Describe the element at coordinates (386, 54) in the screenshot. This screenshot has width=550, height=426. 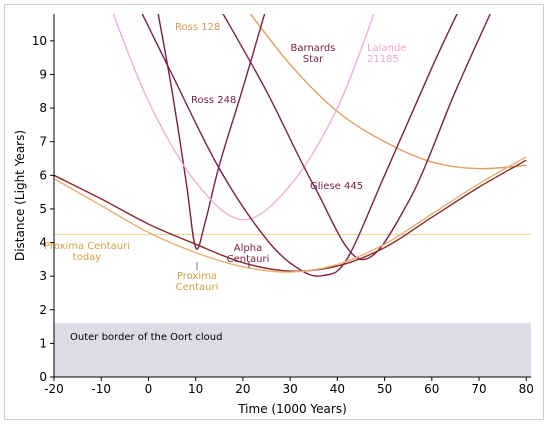
I see `annotation-lalande-21185: Lalande 21185` at that location.